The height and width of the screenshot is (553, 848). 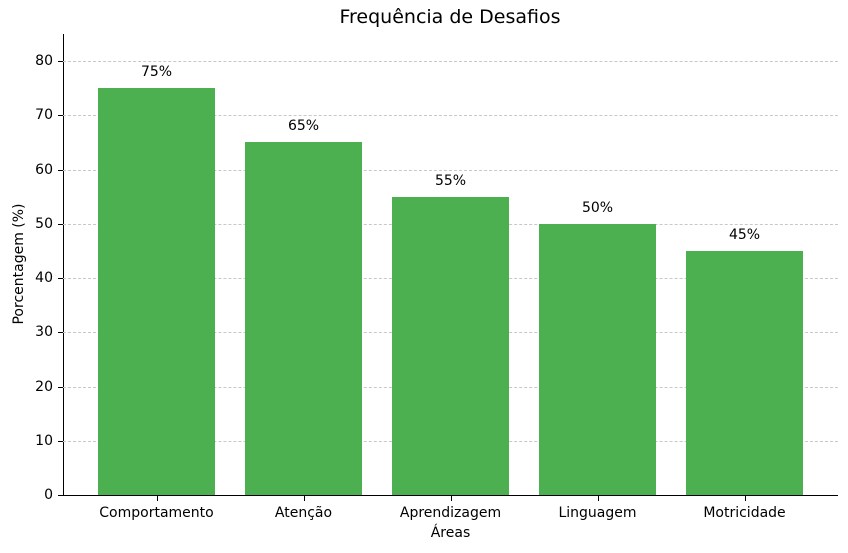 What do you see at coordinates (303, 126) in the screenshot?
I see `bar-value-label: 65%` at bounding box center [303, 126].